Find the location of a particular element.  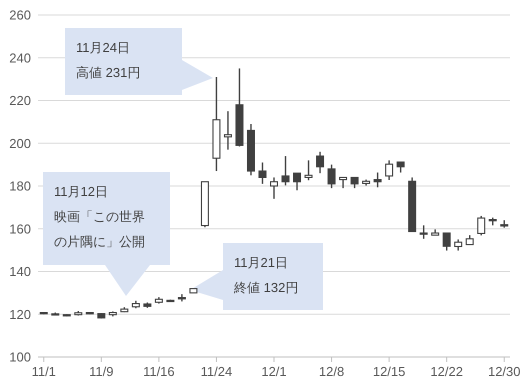

x-tick-label: 12/1 is located at coordinates (274, 371).